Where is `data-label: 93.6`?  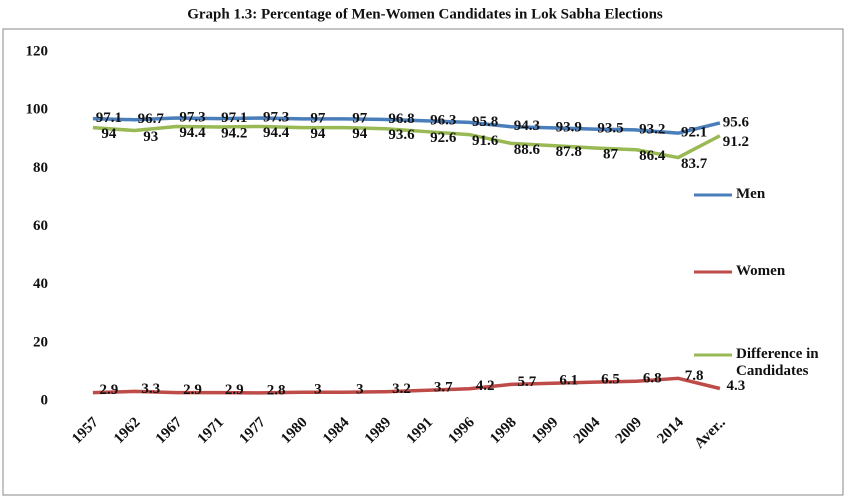 data-label: 93.6 is located at coordinates (401, 135).